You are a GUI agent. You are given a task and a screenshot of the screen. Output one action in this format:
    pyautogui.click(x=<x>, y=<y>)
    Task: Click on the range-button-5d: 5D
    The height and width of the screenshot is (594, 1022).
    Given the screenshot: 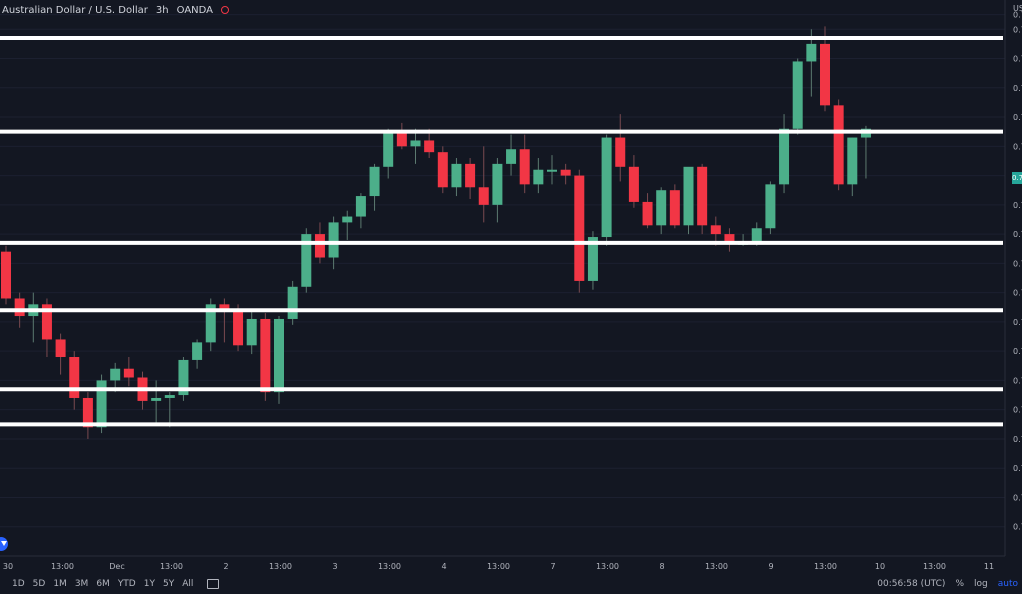 What is the action you would take?
    pyautogui.click(x=39, y=584)
    